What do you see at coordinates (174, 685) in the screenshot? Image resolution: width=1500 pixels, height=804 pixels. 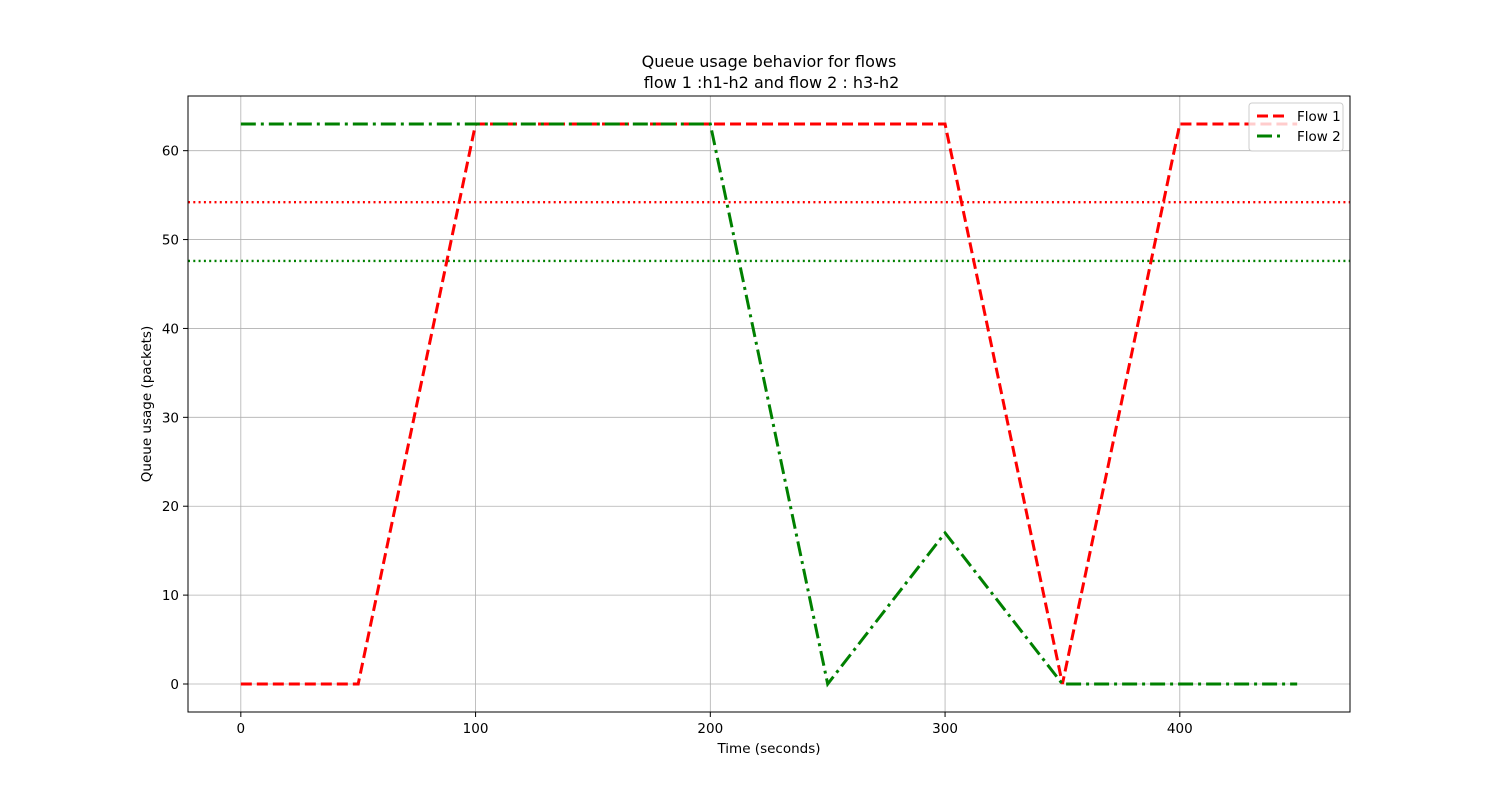 I see `y-tick-label: 0` at bounding box center [174, 685].